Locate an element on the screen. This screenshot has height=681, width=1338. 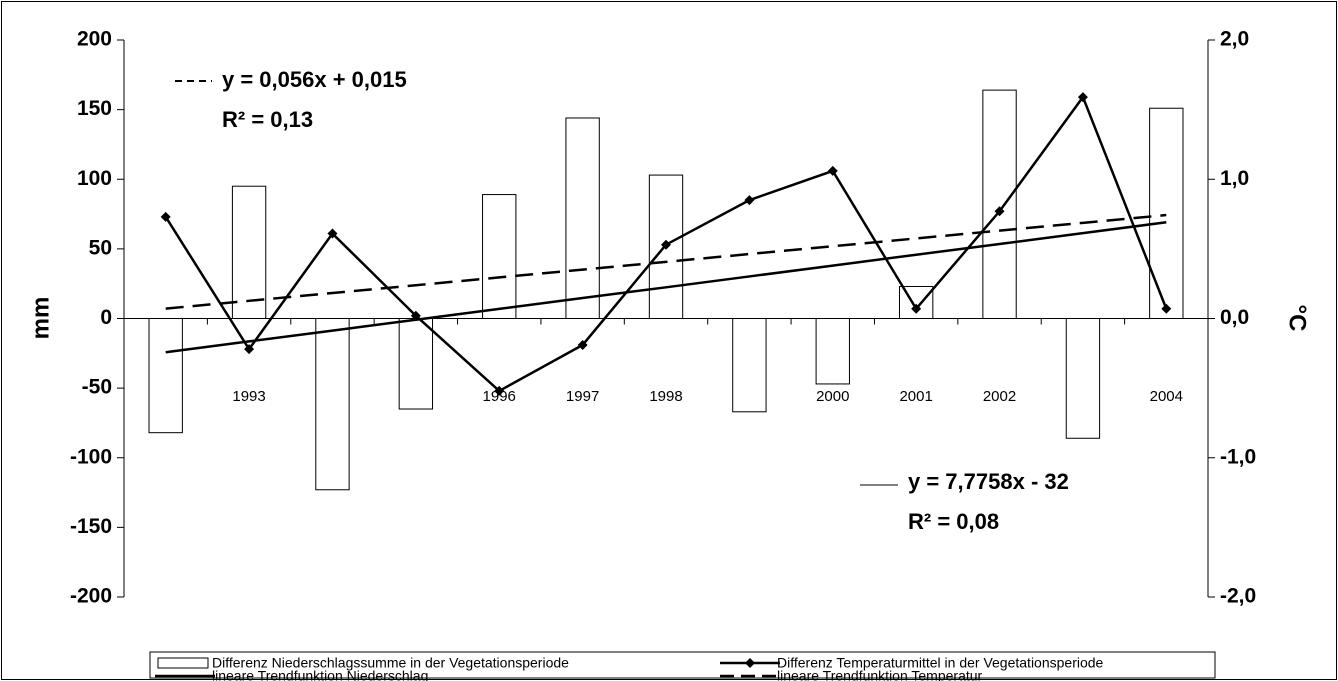
y2-tick-label: 2,0 is located at coordinates (1234, 39).